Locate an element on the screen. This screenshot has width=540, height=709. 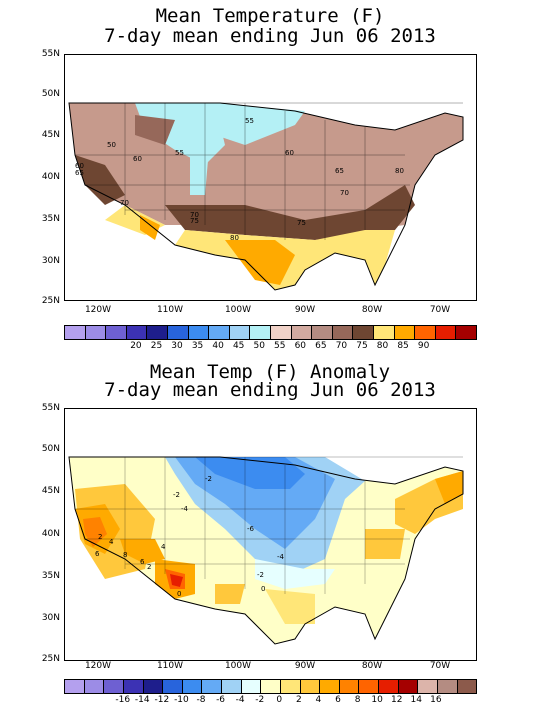
map2-colorbar-label: -2 is located at coordinates (260, 700).